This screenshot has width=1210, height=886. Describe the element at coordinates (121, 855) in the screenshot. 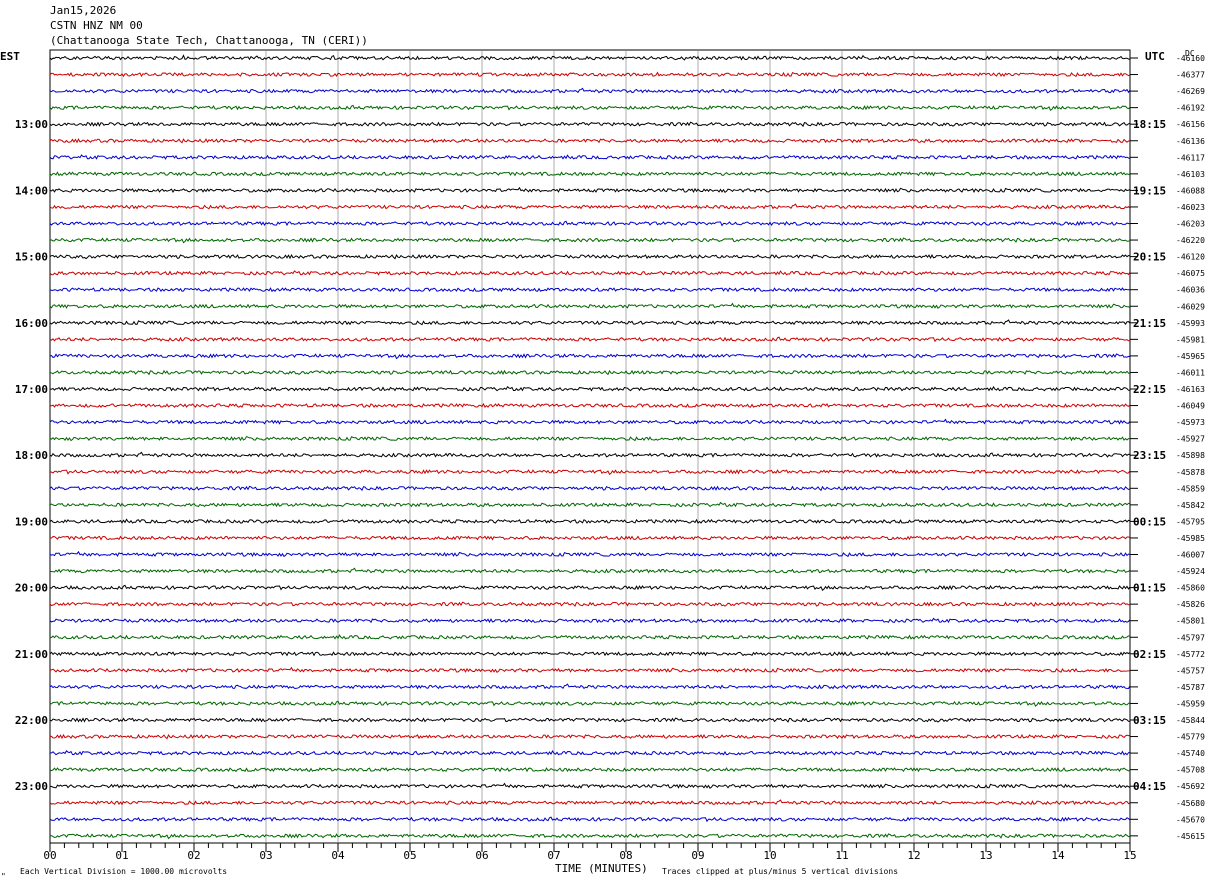

I see `x-tick-label: 01` at that location.